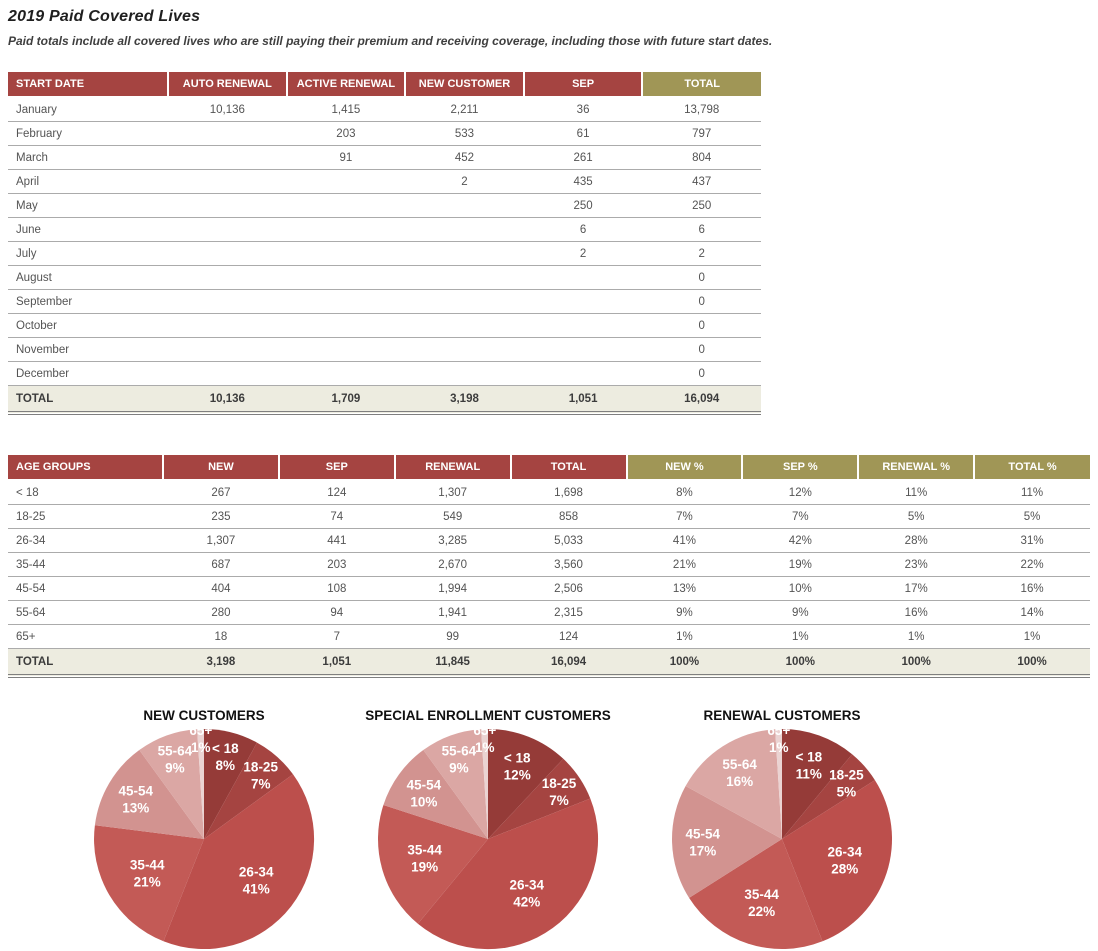  I want to click on table-cell: January, so click(88, 109).